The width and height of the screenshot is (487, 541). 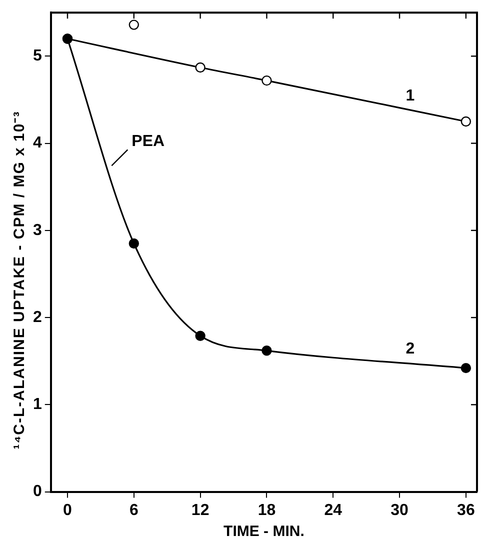 I want to click on x-tick-label: 12, so click(x=200, y=510).